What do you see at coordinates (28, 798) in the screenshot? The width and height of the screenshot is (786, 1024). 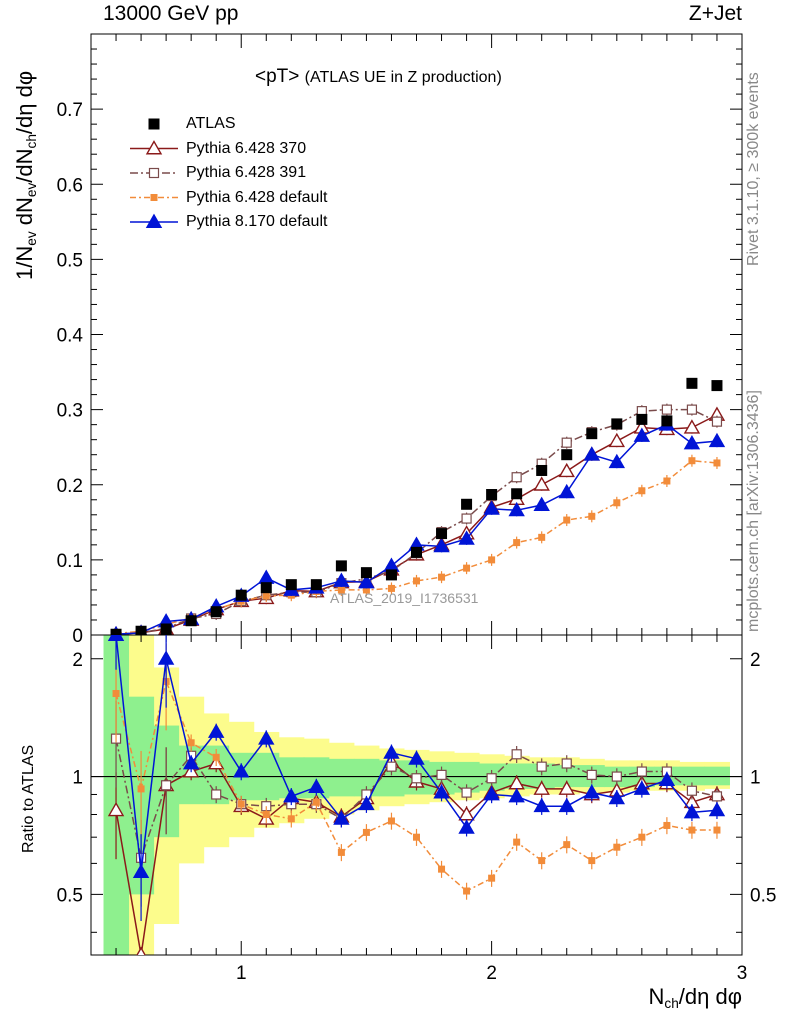 I see `y-axis-label-ratio: Ratio to ATLAS` at bounding box center [28, 798].